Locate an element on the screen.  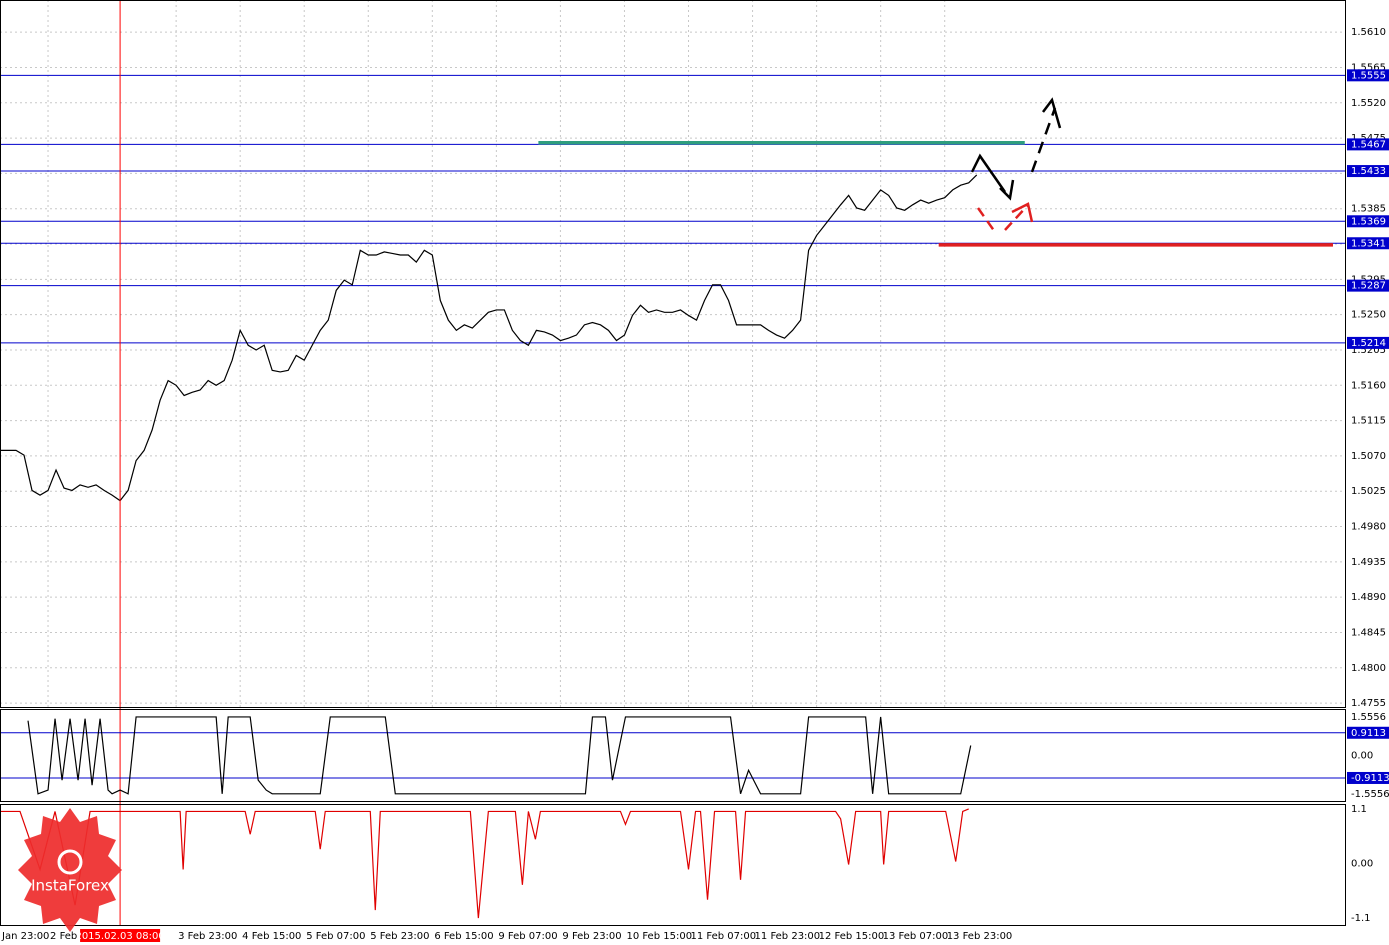
y-tick-label: 1.5565 is located at coordinates (1368, 67).